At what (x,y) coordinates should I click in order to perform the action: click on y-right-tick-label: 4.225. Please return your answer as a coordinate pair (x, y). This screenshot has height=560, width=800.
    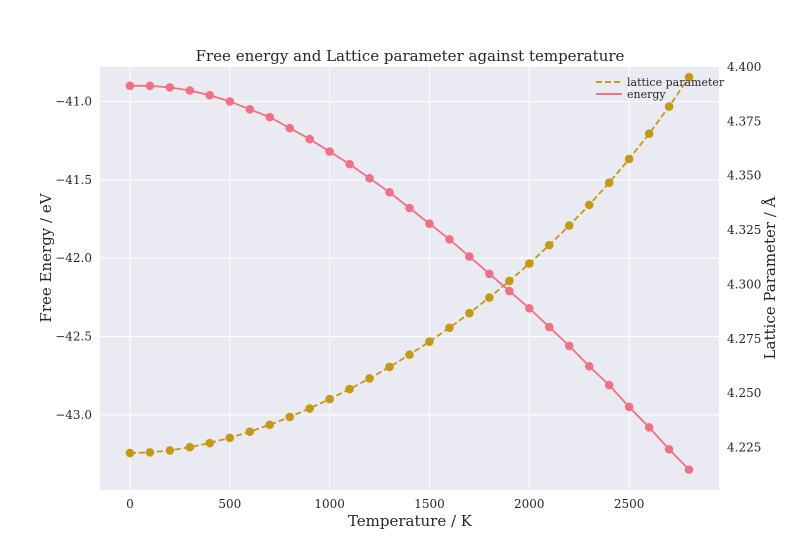
    Looking at the image, I should click on (744, 448).